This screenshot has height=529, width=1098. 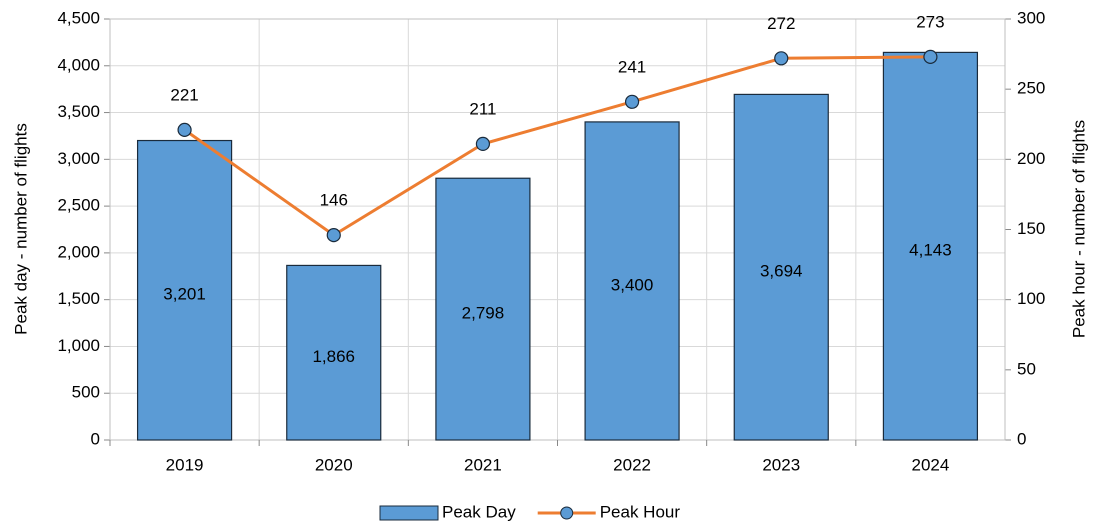 What do you see at coordinates (483, 464) in the screenshot?
I see `x-tick-label: 2021` at bounding box center [483, 464].